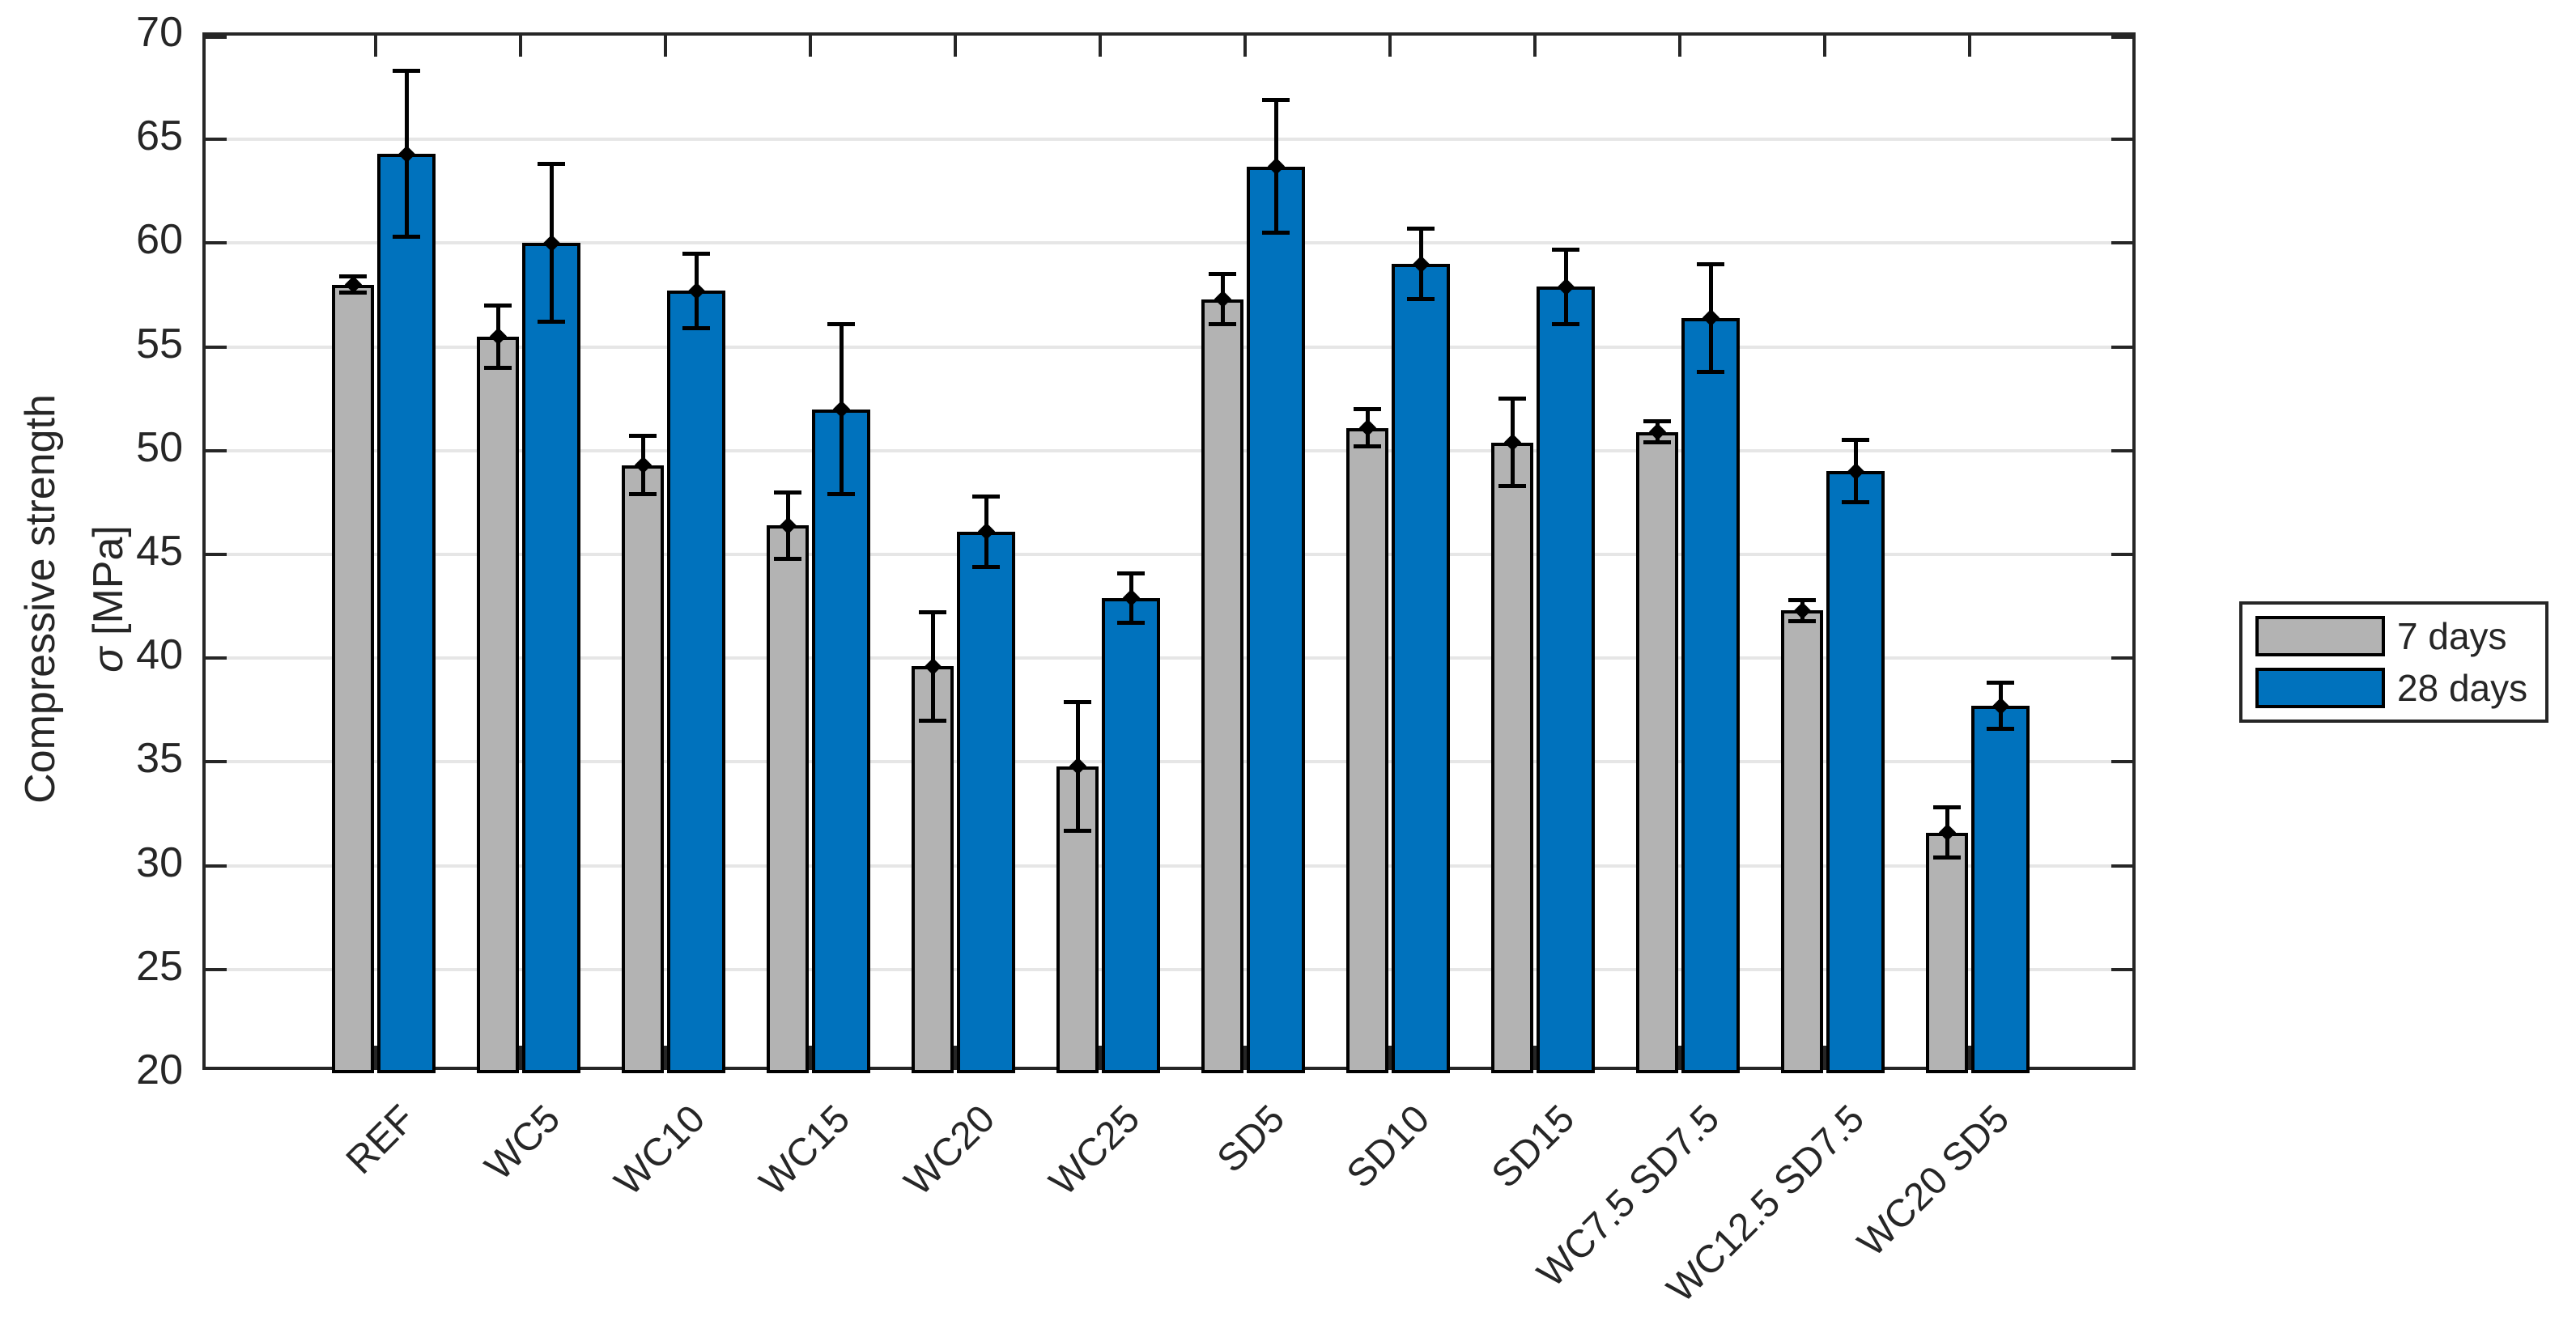 Image resolution: width=2576 pixels, height=1333 pixels. What do you see at coordinates (643, 769) in the screenshot?
I see `bar-7-days-WC10` at bounding box center [643, 769].